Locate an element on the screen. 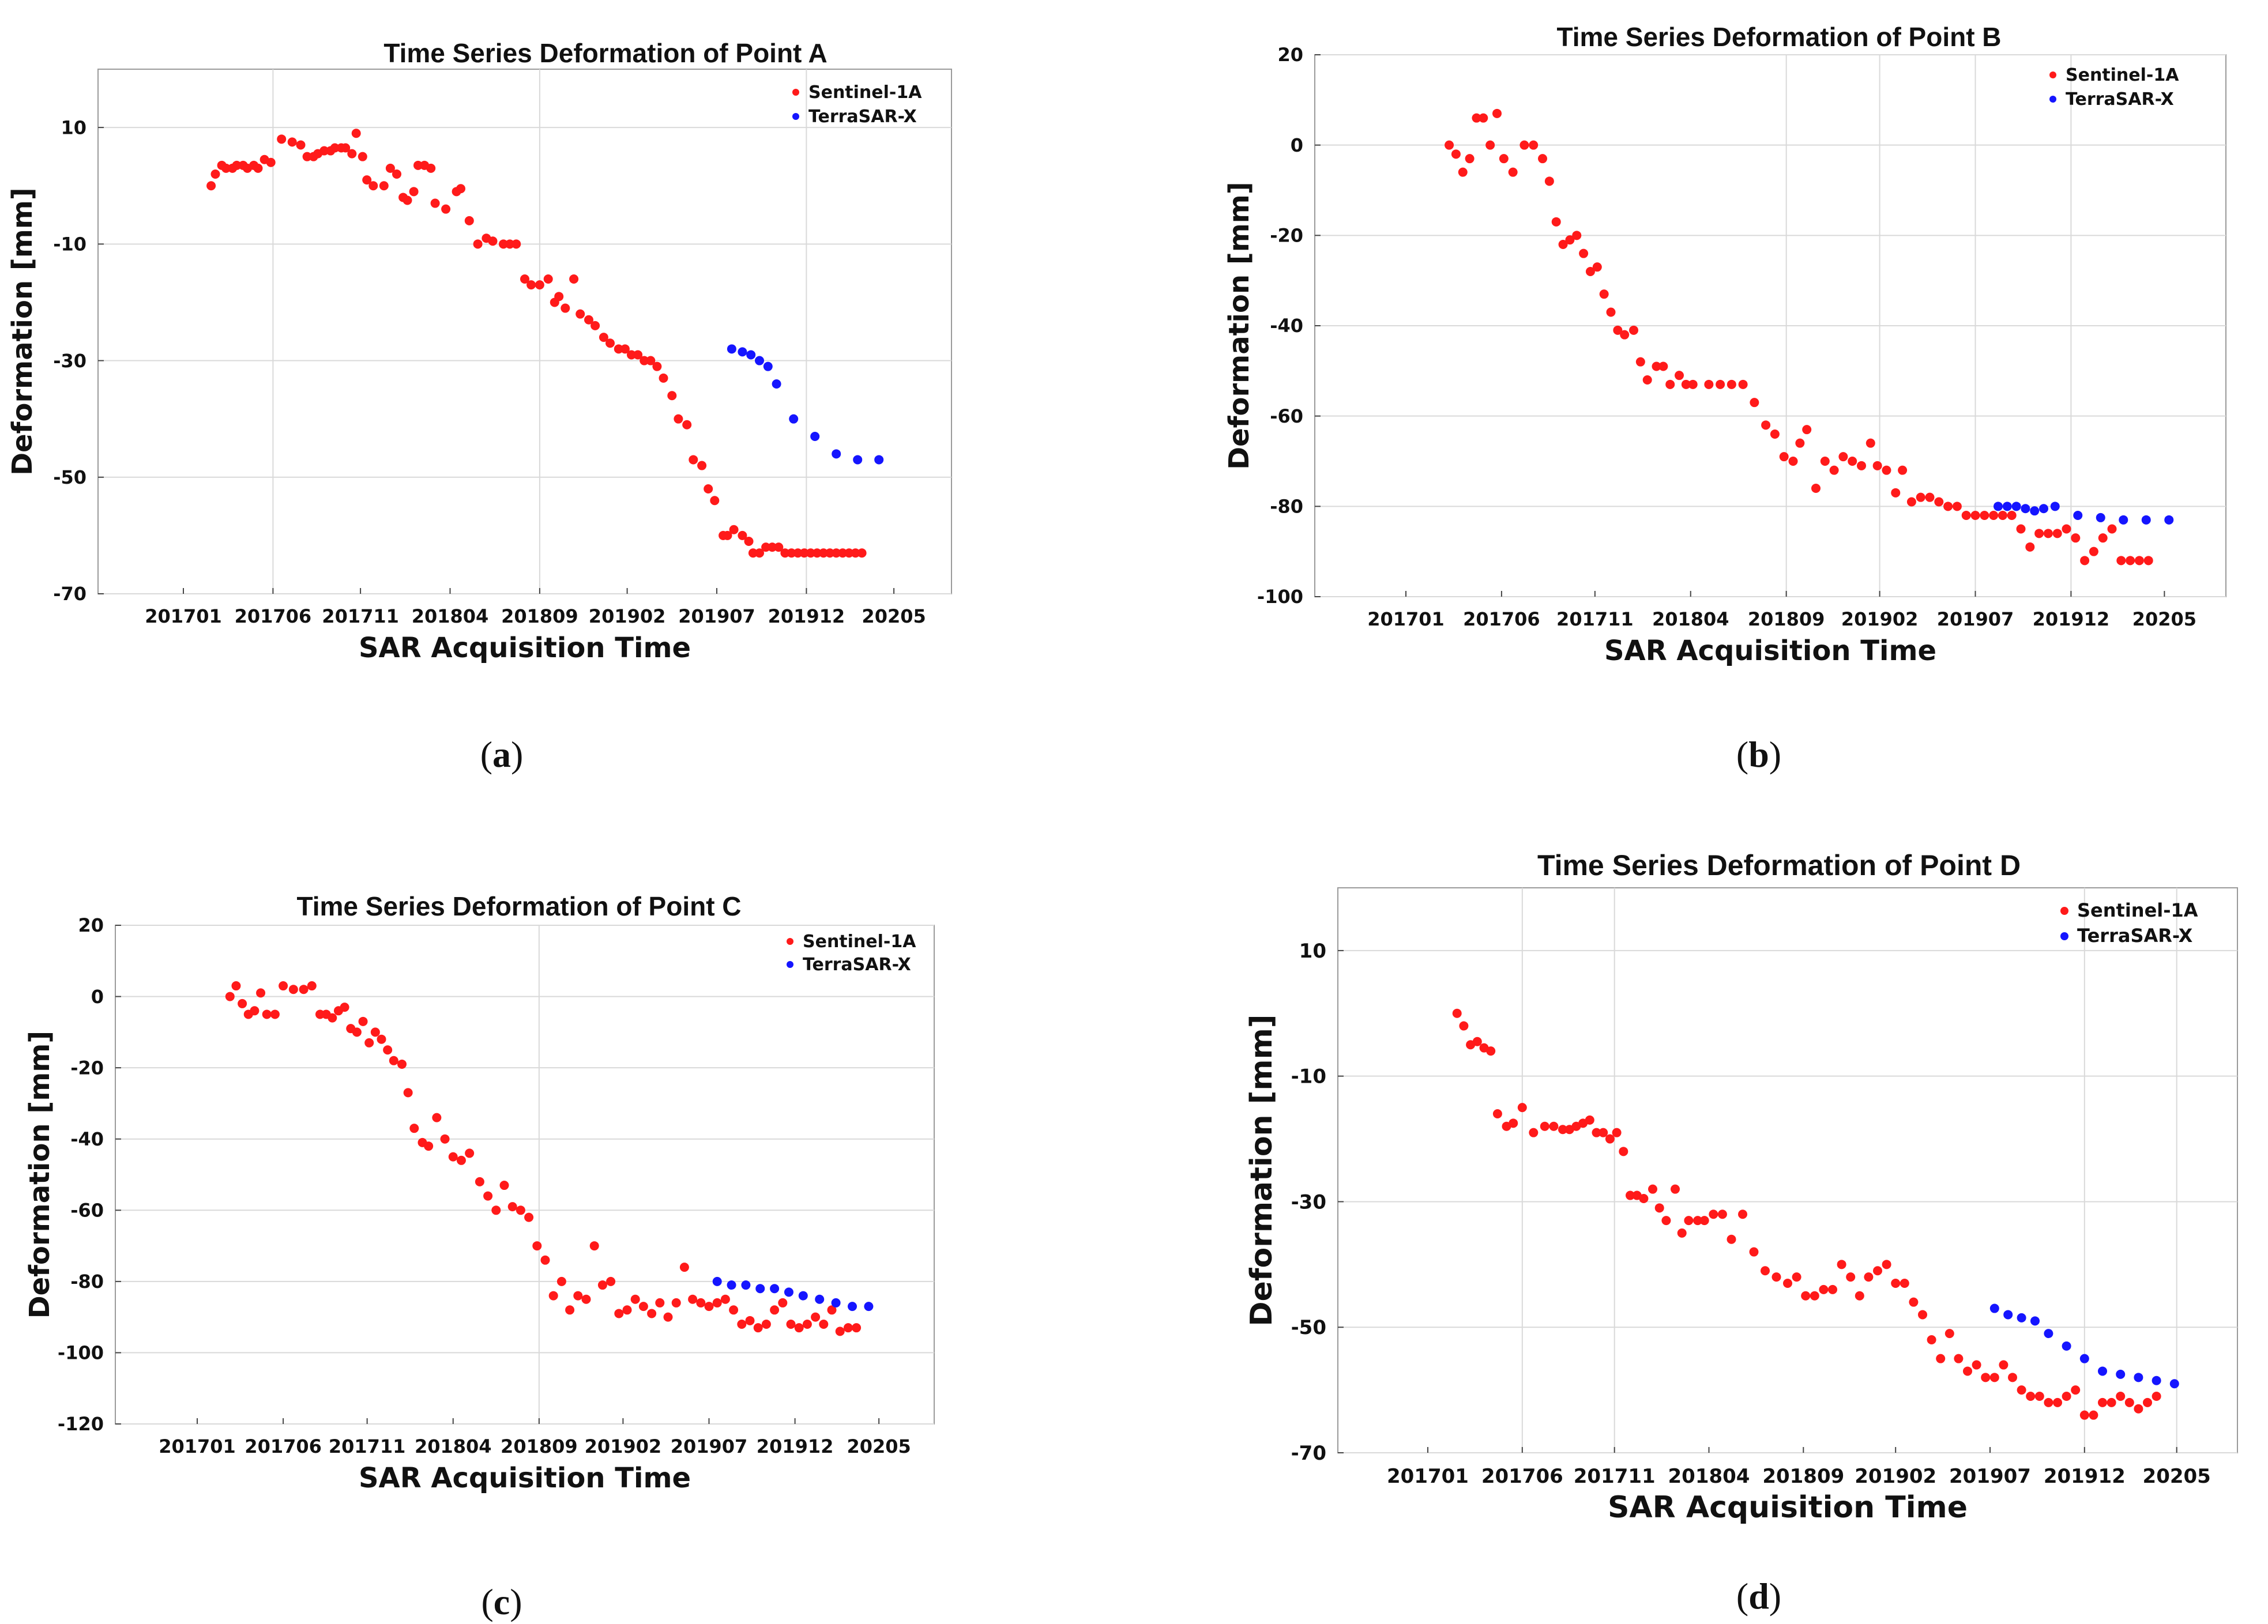  x-axis-label: SAR Acquisition Time is located at coordinates (1770, 651).